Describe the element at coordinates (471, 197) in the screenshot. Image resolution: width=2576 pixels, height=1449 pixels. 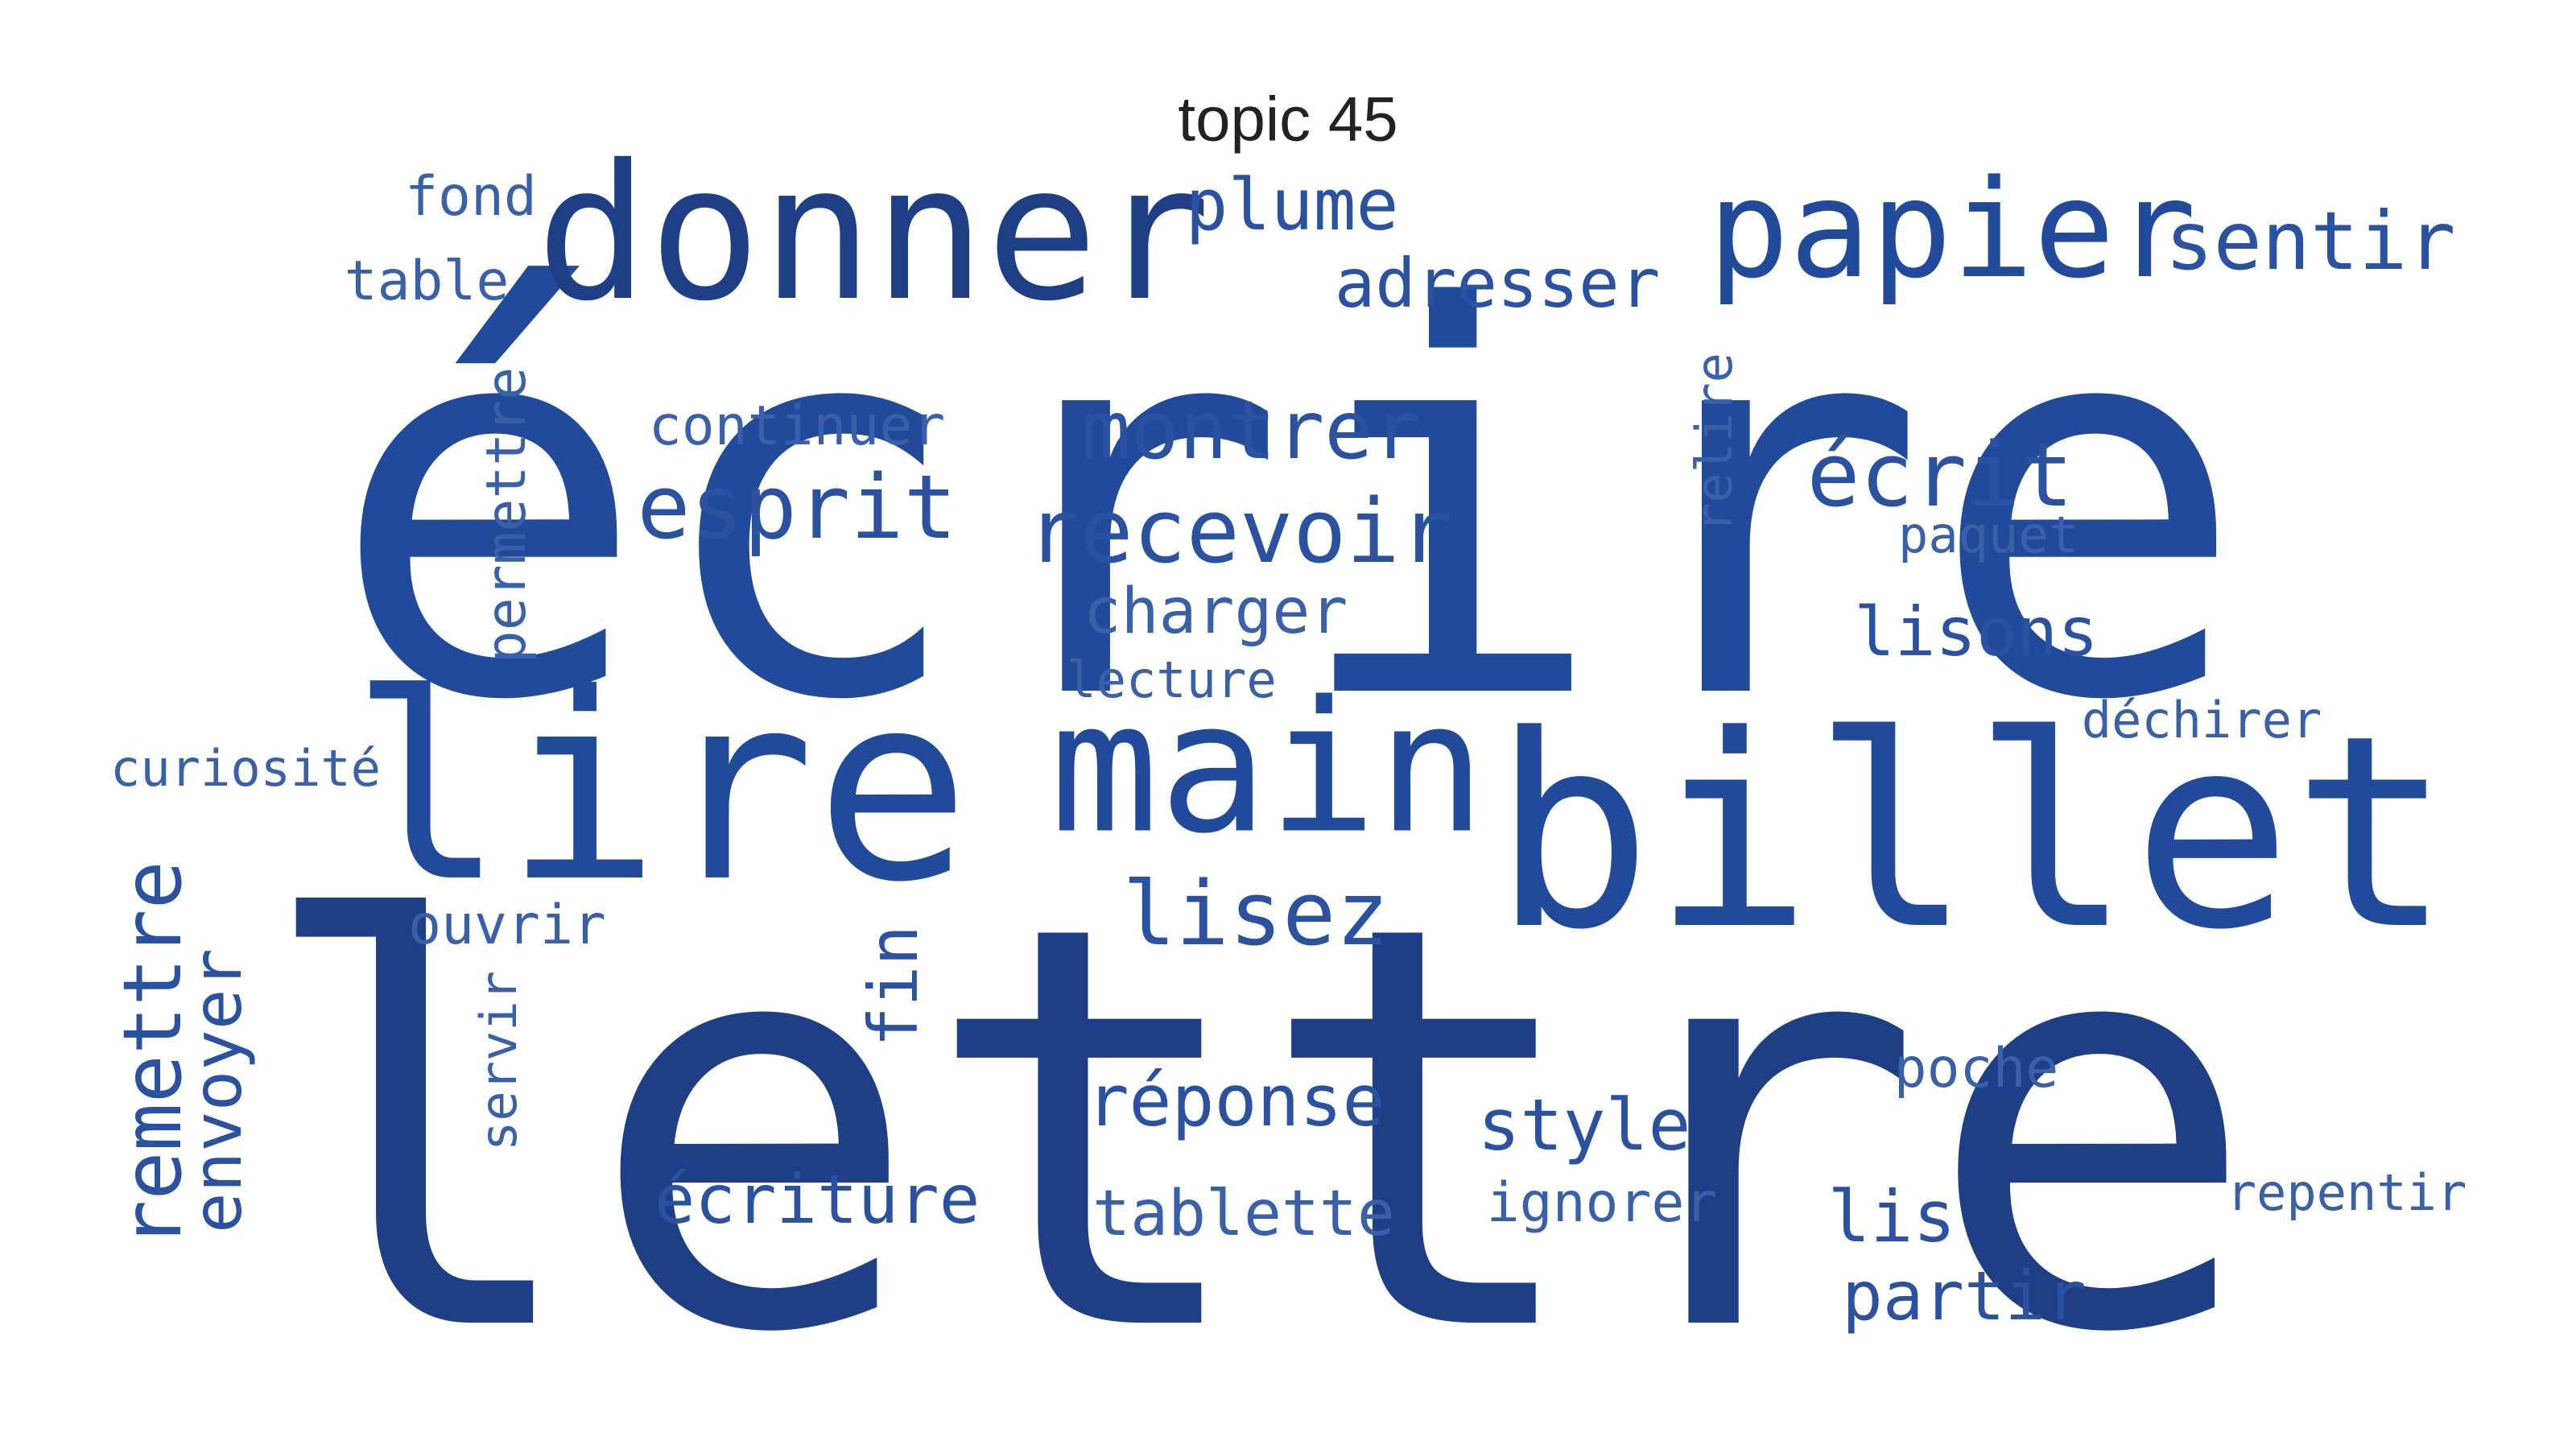
I see `word-fond: fond` at that location.